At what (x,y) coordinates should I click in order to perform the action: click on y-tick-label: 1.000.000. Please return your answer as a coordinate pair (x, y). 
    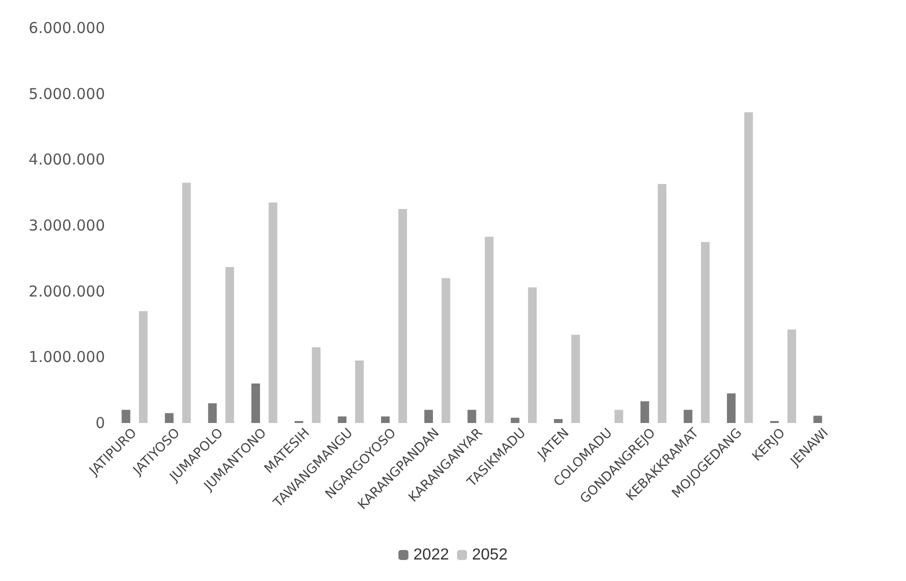
    Looking at the image, I should click on (66, 357).